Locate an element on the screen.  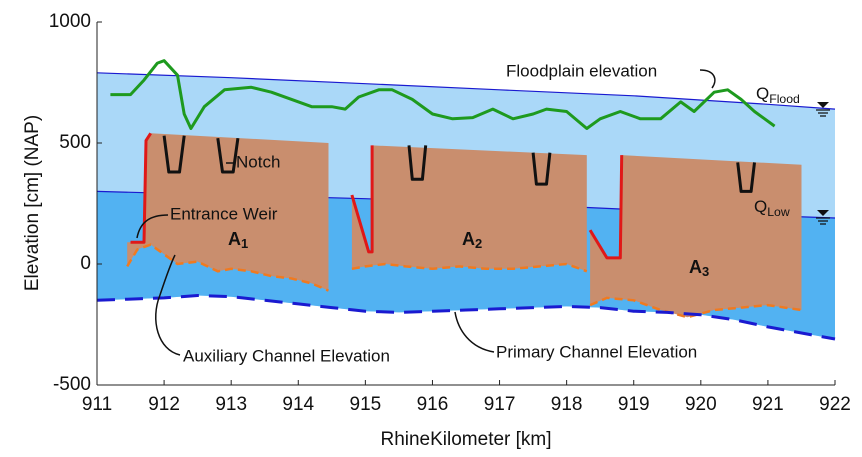
x-tick-label: 915 is located at coordinates (366, 404).